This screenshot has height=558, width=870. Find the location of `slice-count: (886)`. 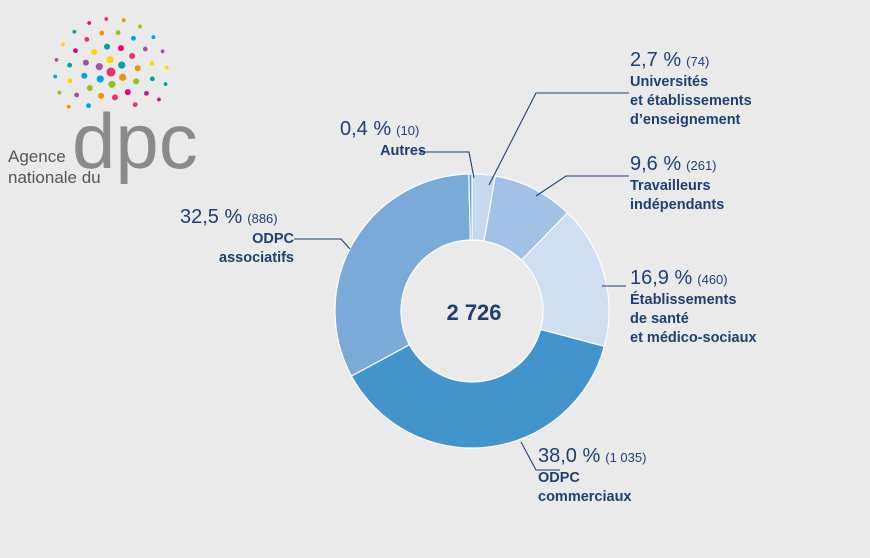

slice-count: (886) is located at coordinates (262, 218).